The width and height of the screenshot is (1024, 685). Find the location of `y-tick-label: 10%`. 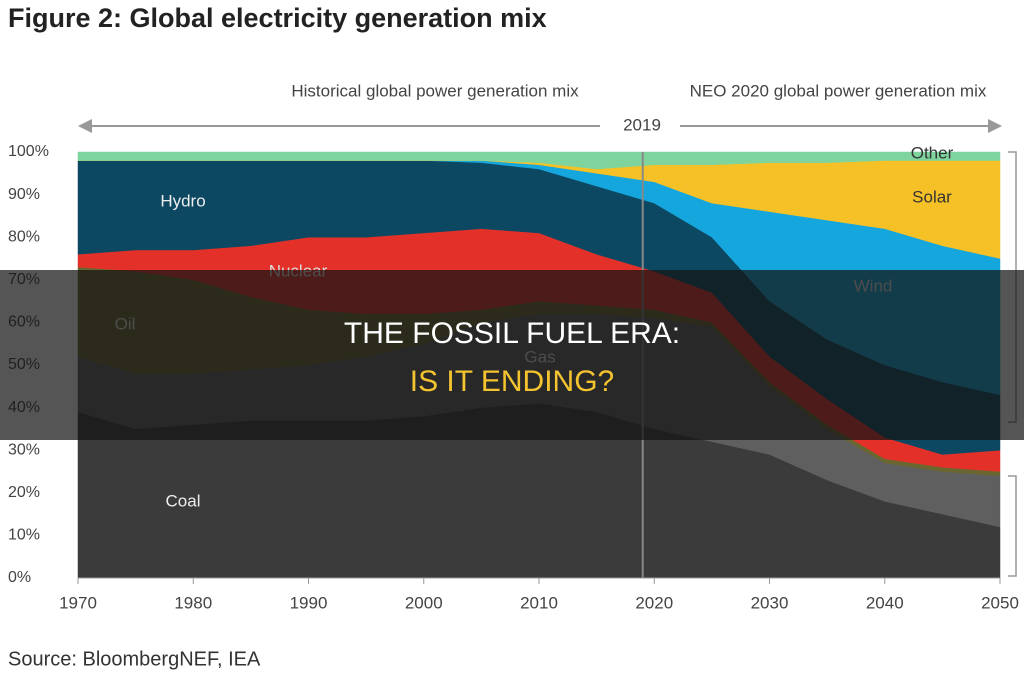

y-tick-label: 10% is located at coordinates (24, 535).